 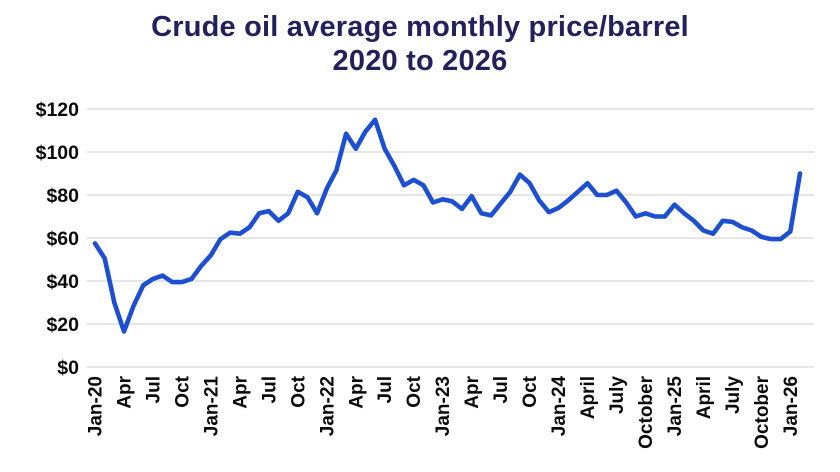 I want to click on y-axis-tick-label: $100, so click(x=58, y=153).